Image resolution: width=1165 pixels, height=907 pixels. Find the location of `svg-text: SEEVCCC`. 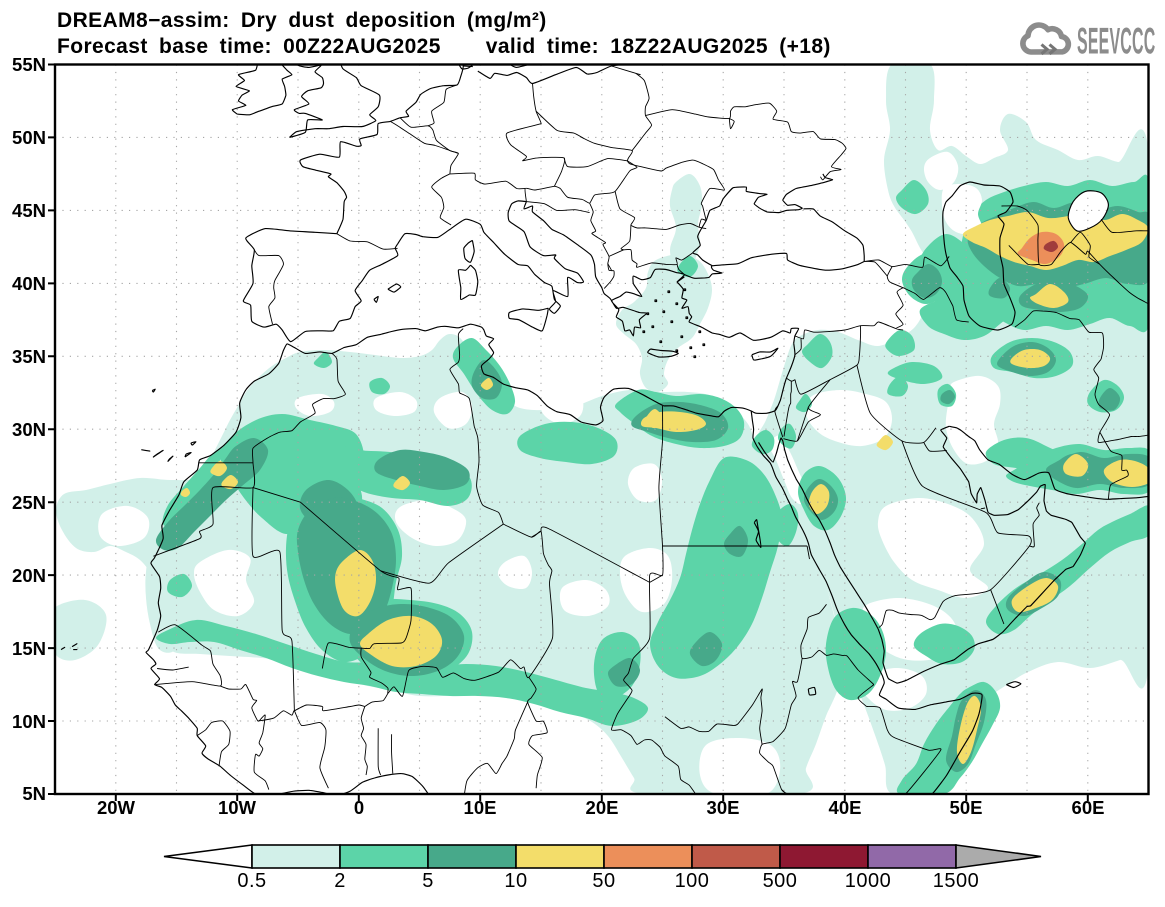

svg-text: SEEVCCC is located at coordinates (1116, 42).